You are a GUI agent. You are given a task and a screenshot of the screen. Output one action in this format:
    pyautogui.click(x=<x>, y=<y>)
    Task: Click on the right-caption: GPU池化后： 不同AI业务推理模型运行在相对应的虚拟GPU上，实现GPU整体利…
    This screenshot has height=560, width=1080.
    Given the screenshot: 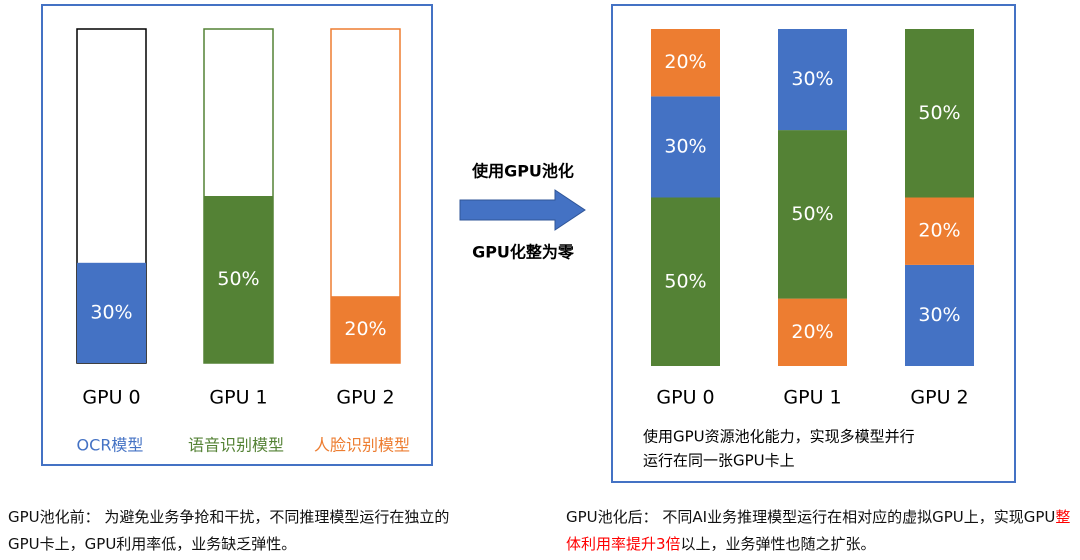 What is the action you would take?
    pyautogui.click(x=821, y=531)
    